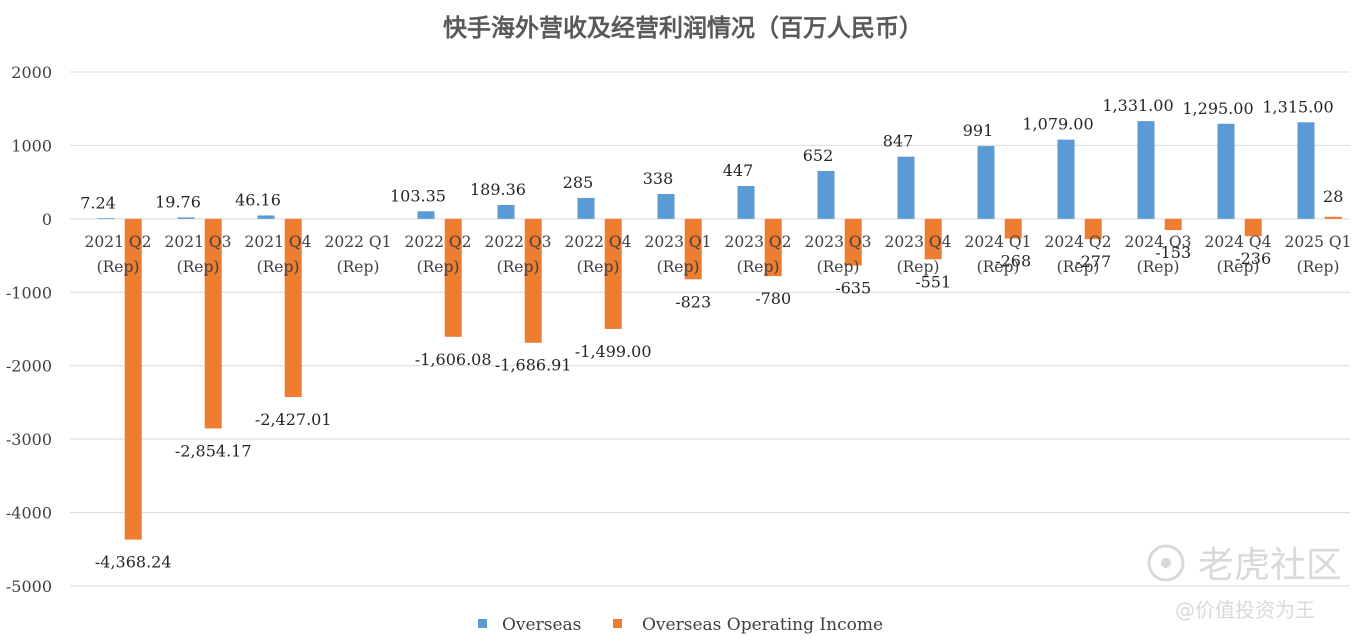  What do you see at coordinates (1137, 105) in the screenshot?
I see `data-label-overseas: 1,331.00` at bounding box center [1137, 105].